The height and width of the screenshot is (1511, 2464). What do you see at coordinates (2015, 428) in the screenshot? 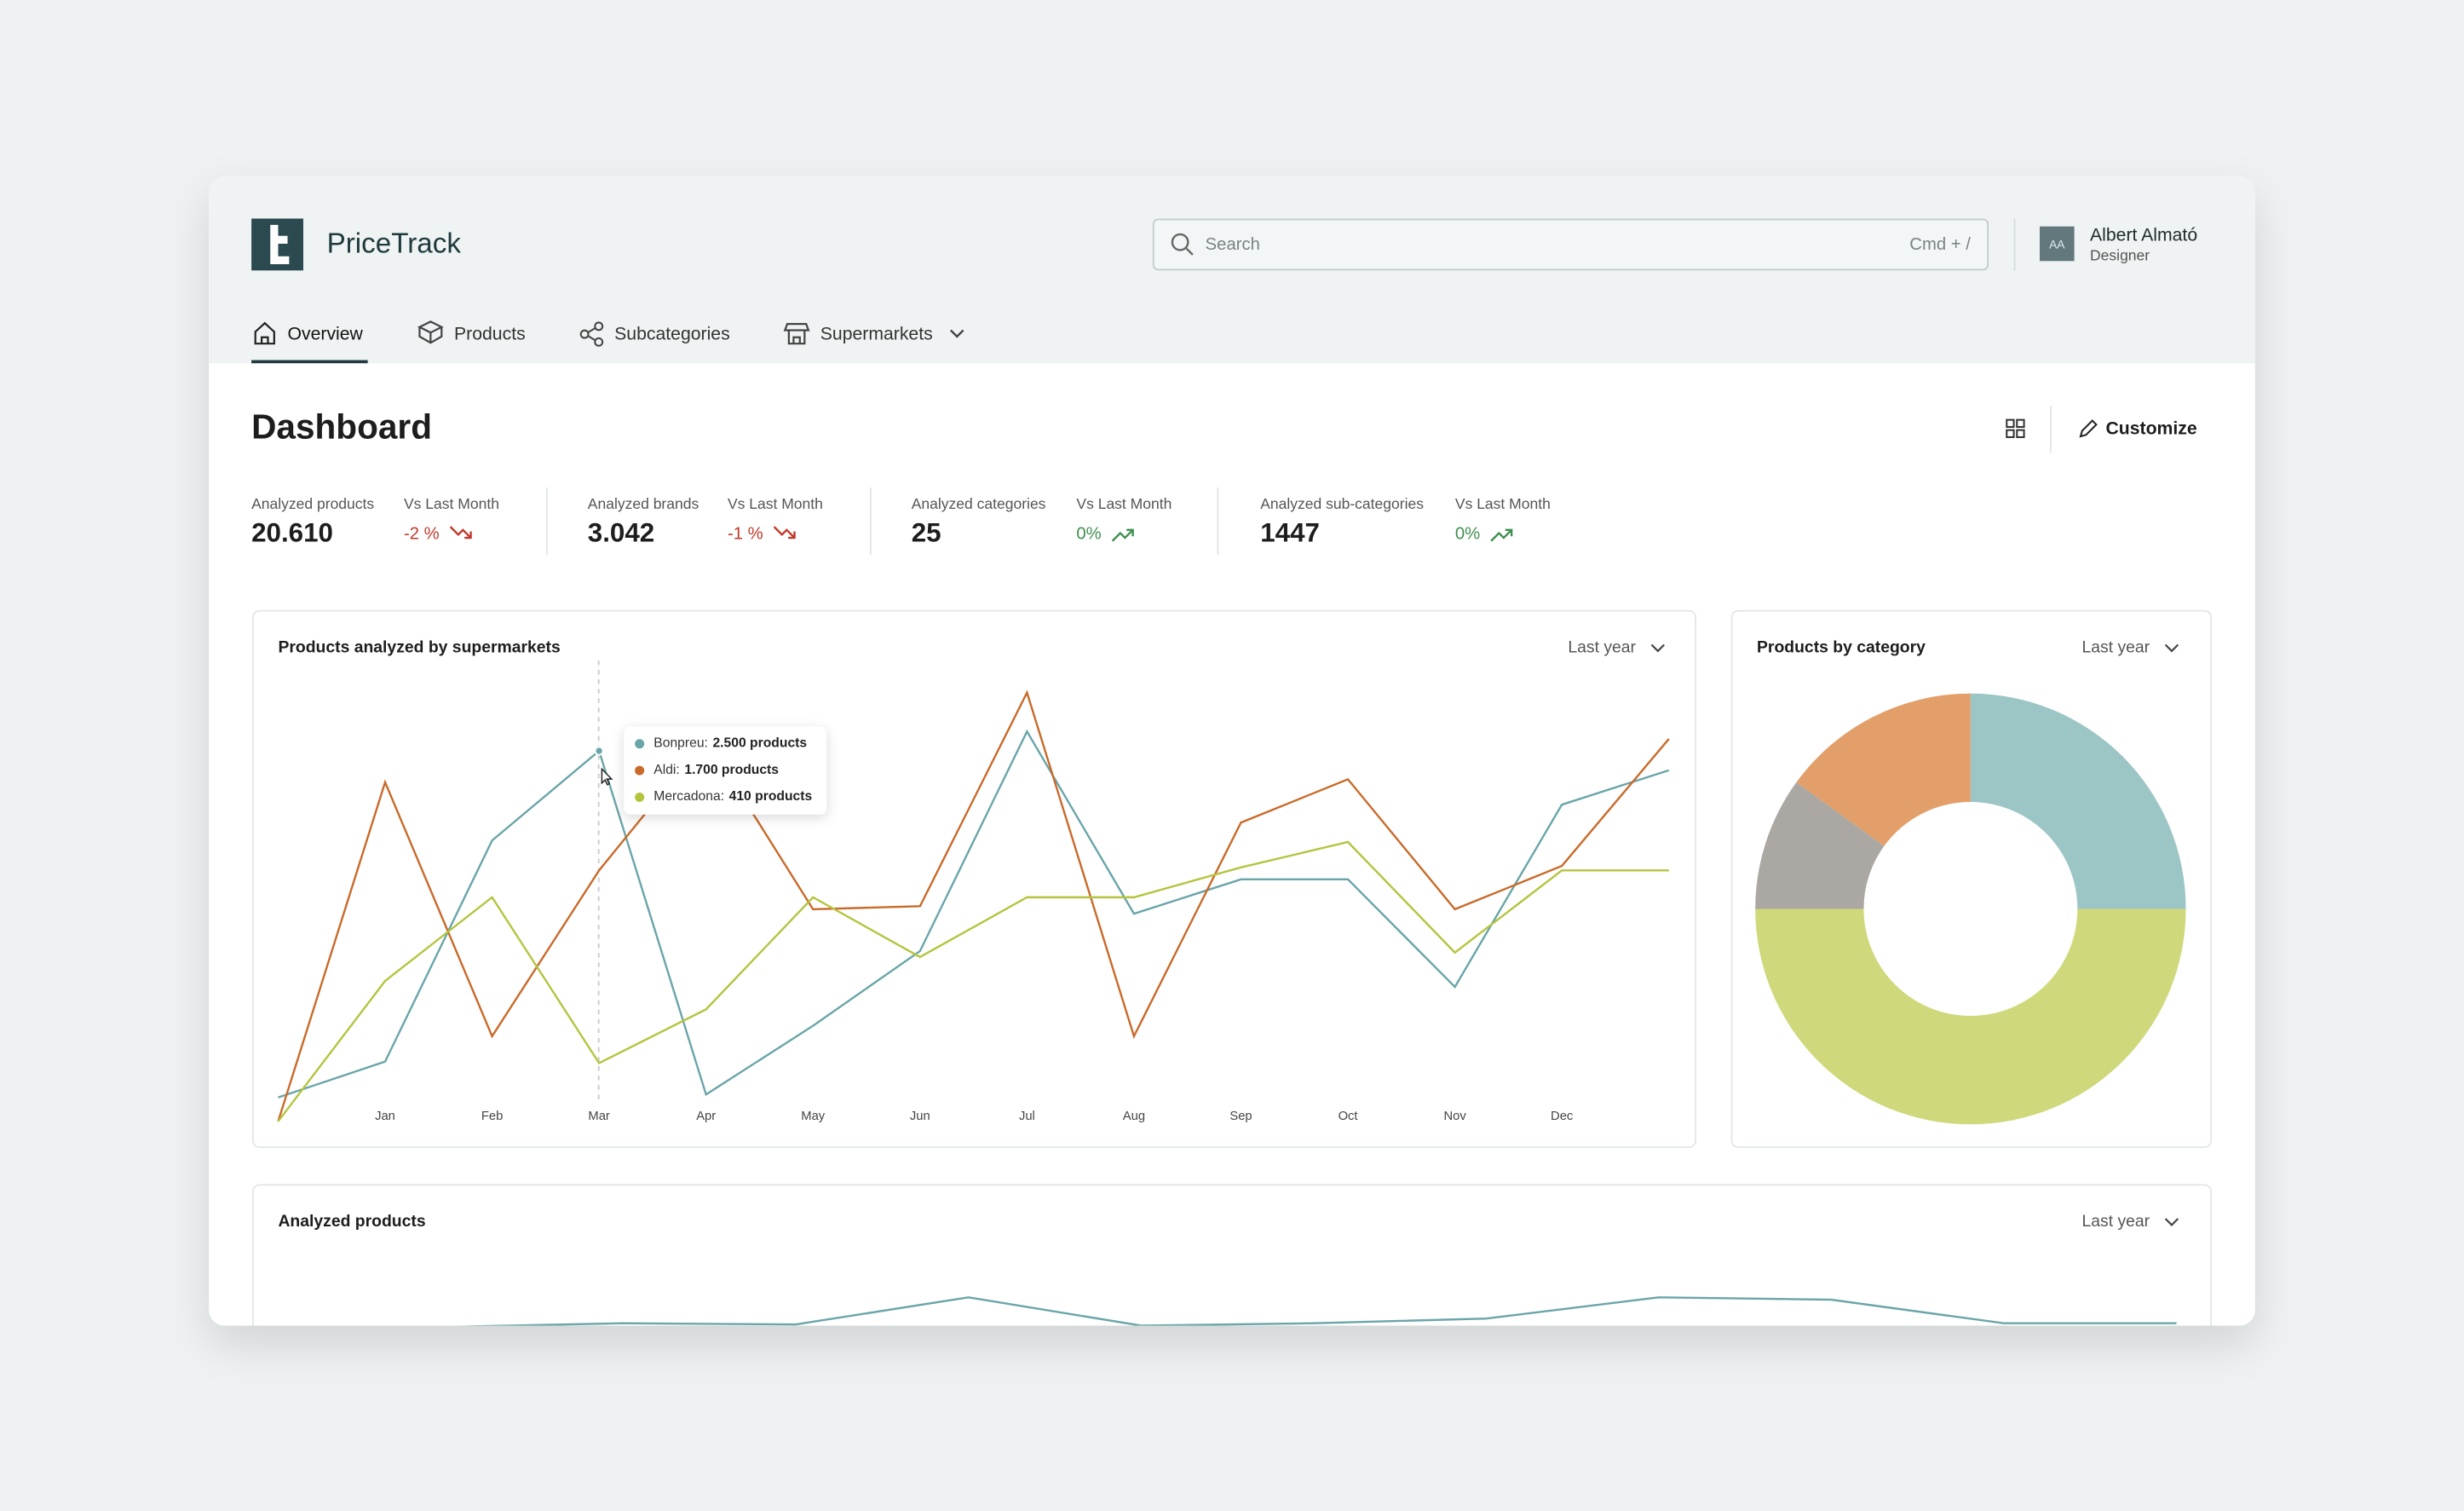
I see `layout-button` at bounding box center [2015, 428].